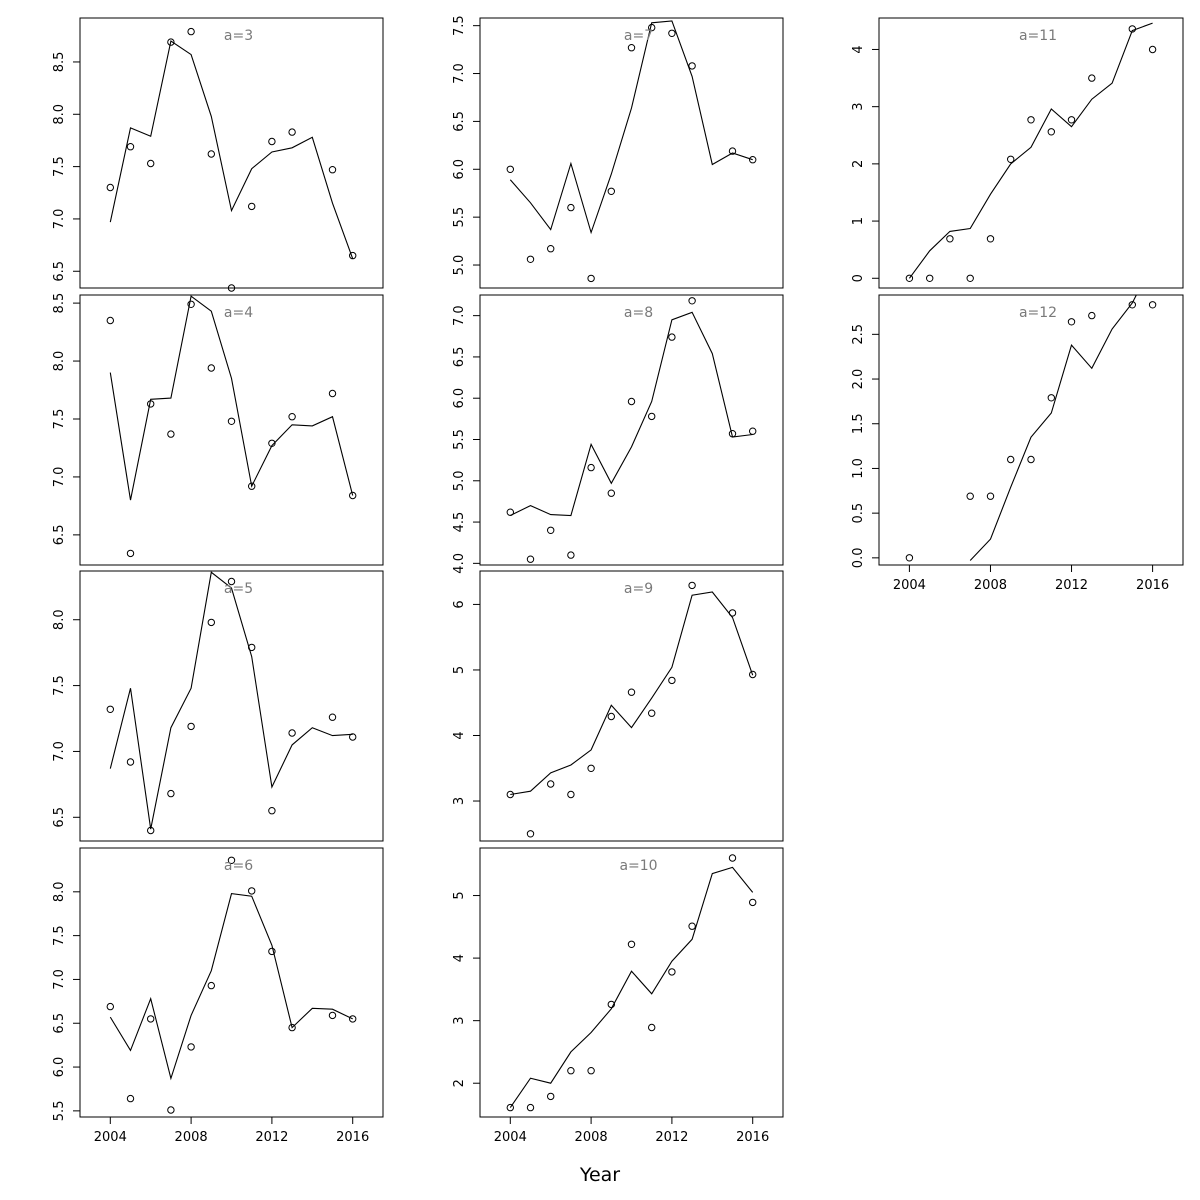 The width and height of the screenshot is (1200, 1200). I want to click on panel-a=12: 0.0 0.5 1.0 1.5 2.0 2.5 2004 2008 2012 2016 a=12, so click(1017, 443).